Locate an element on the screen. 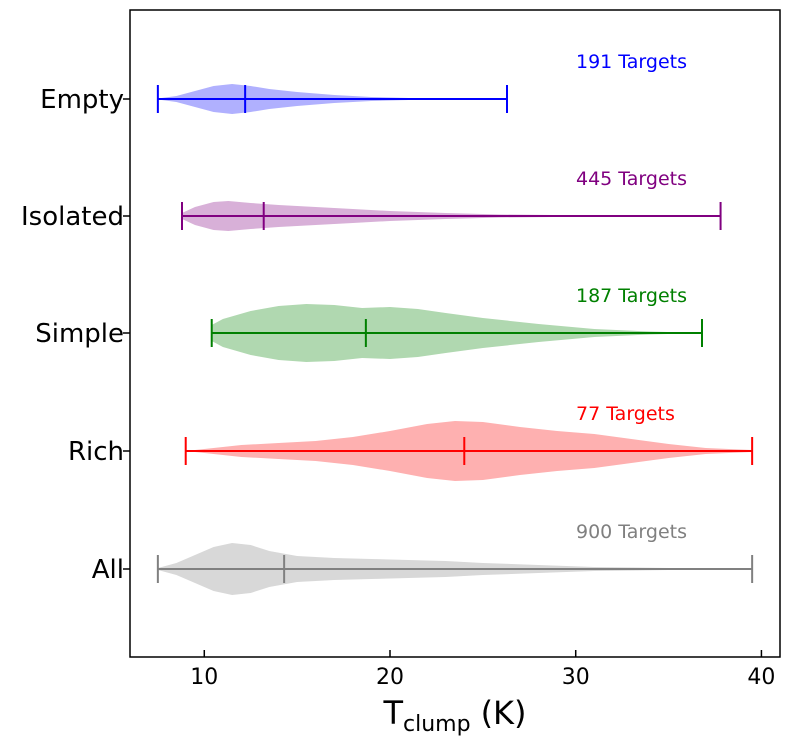  y-tick-label-all: All is located at coordinates (108, 570).